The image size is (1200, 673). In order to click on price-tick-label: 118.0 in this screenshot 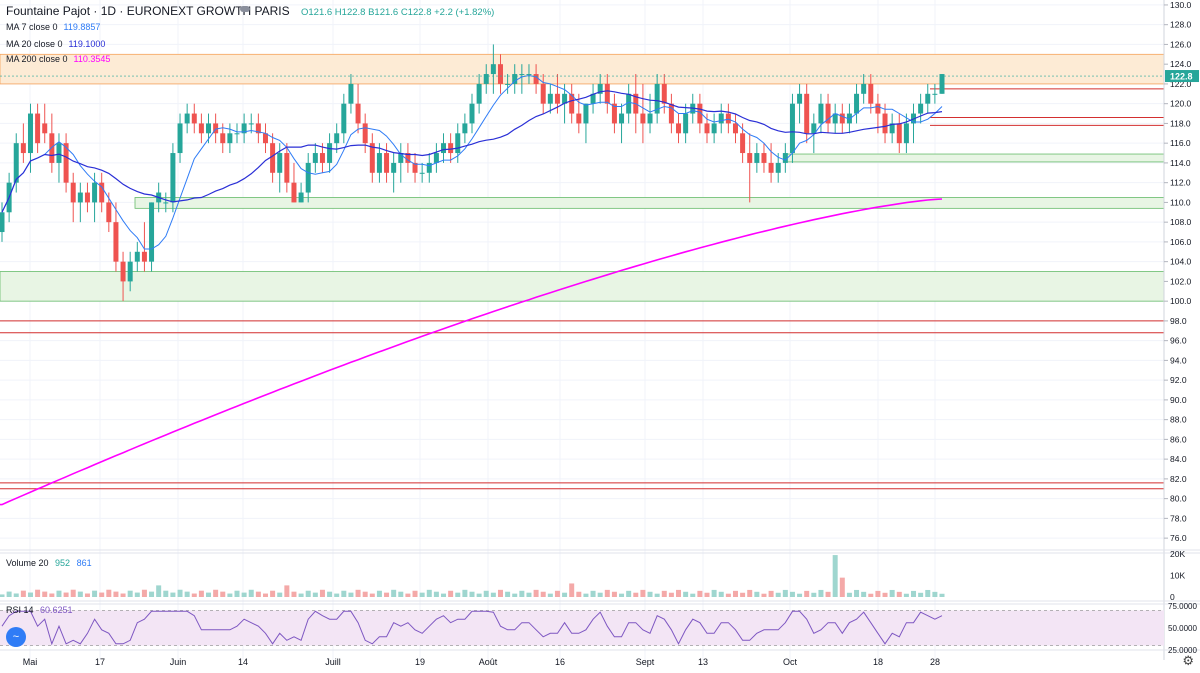, I will do `click(1180, 123)`.